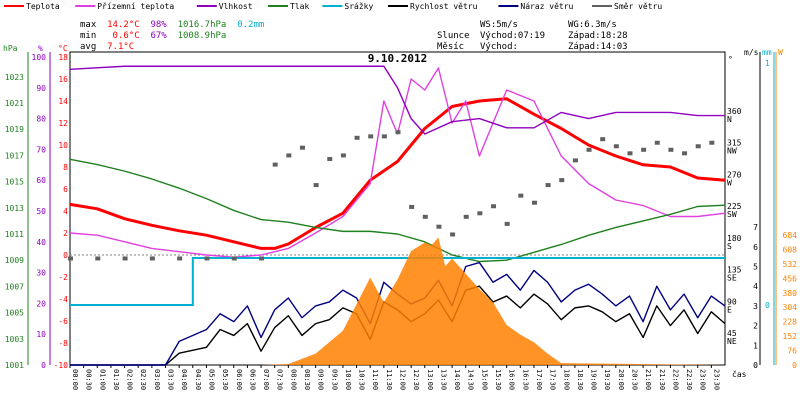 This screenshot has height=400, width=800. I want to click on x-tick-42: 21:00, so click(648, 379).